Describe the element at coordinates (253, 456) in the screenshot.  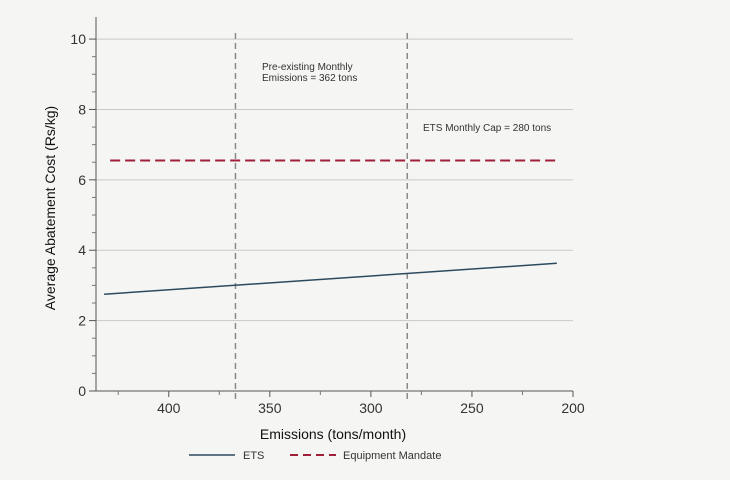
I see `legend-label-ets: ETS` at that location.